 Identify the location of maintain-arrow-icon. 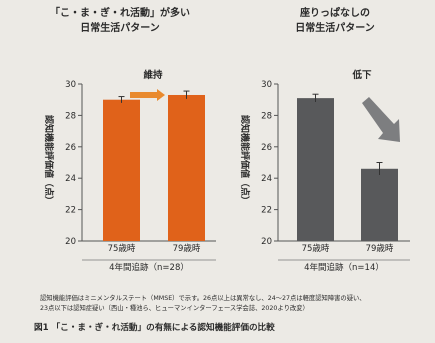
(147, 95).